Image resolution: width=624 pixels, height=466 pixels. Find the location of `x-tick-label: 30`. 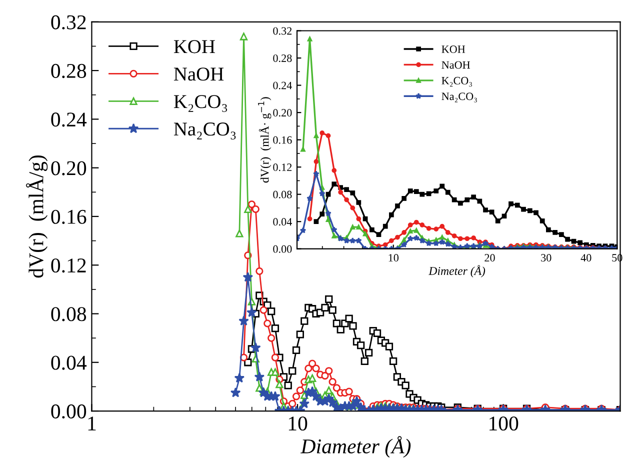

x-tick-label: 30 is located at coordinates (546, 258).